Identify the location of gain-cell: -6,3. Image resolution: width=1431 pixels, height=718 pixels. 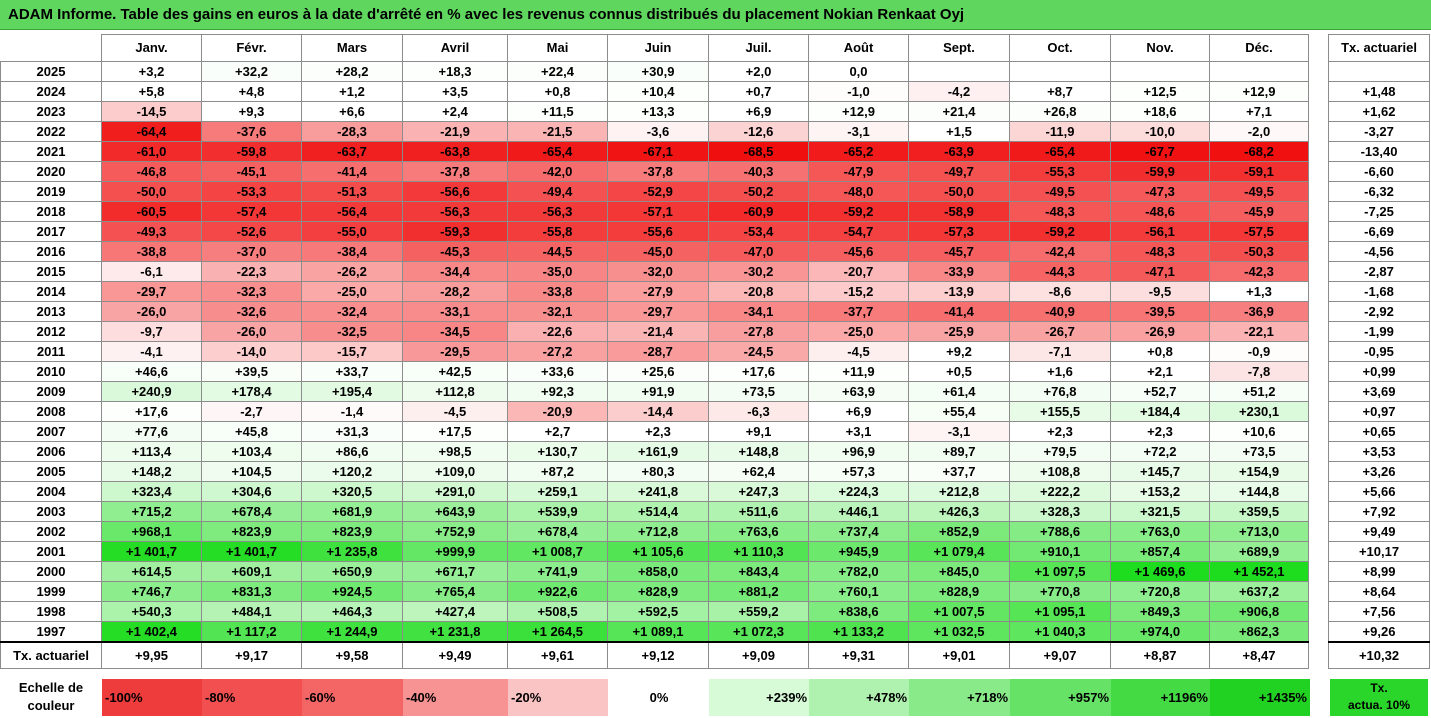
(758, 411).